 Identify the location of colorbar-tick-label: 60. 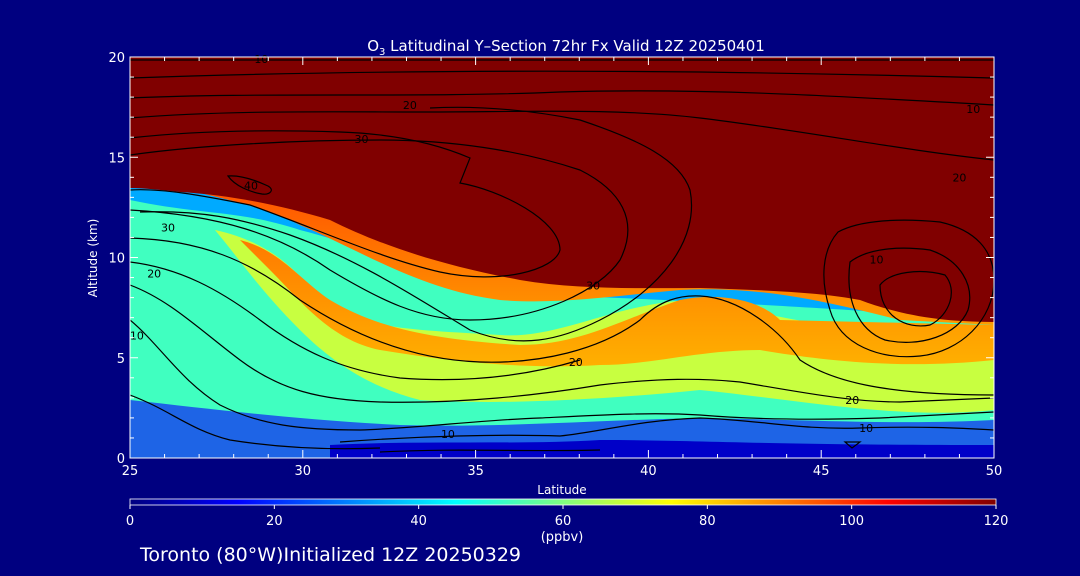
(563, 521).